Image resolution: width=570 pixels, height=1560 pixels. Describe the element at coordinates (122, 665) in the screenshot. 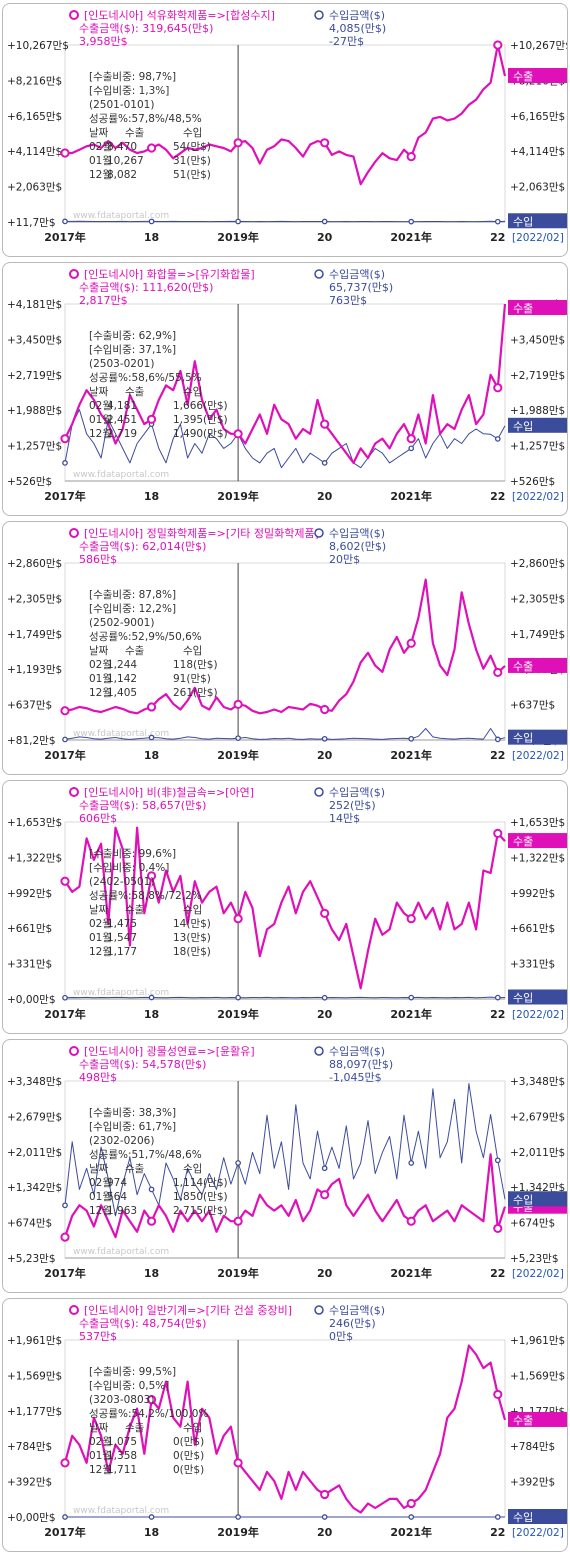

I see `table-cell: 1,244` at that location.